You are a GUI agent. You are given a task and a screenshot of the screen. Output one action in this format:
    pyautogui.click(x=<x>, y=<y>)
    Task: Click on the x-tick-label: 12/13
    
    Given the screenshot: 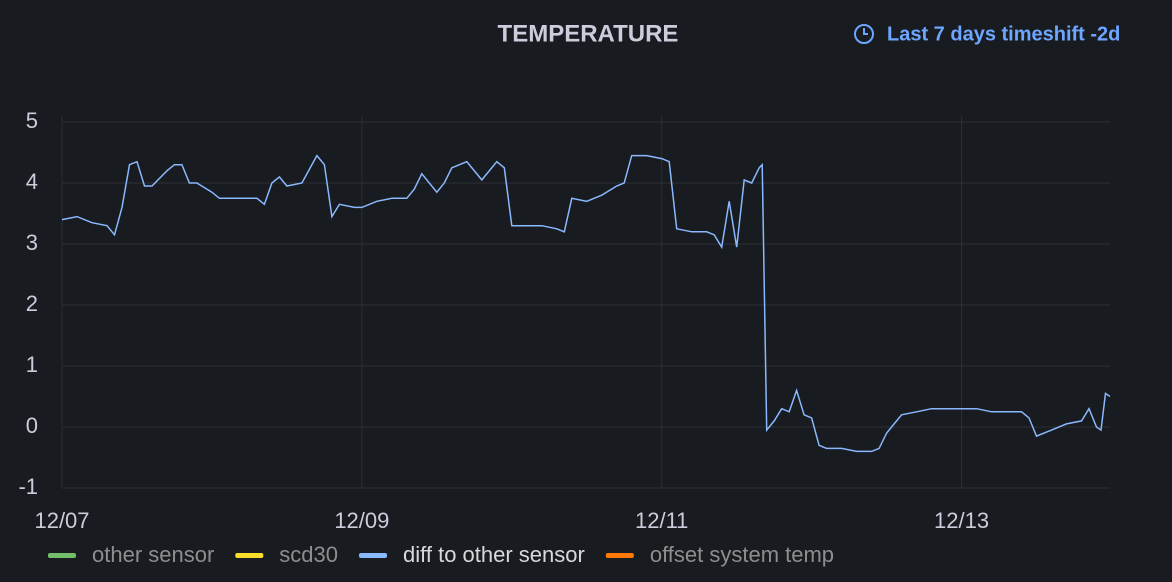 What is the action you would take?
    pyautogui.click(x=961, y=520)
    